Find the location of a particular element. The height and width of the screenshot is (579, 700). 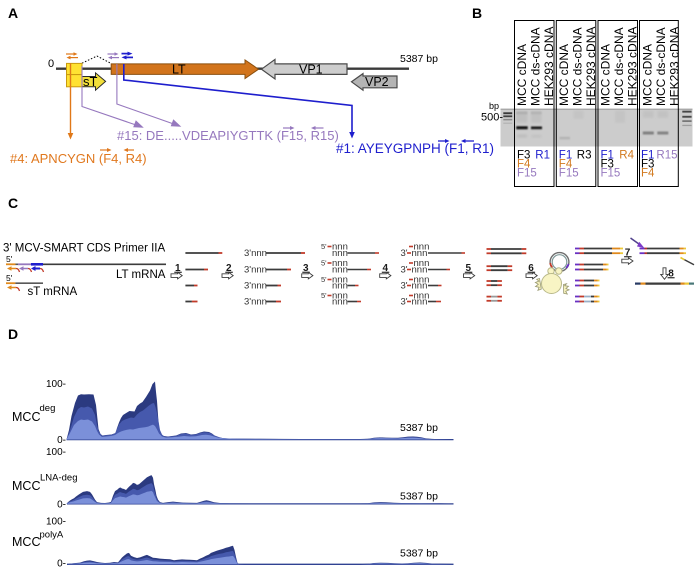

svg-text: R1 is located at coordinates (542, 156).